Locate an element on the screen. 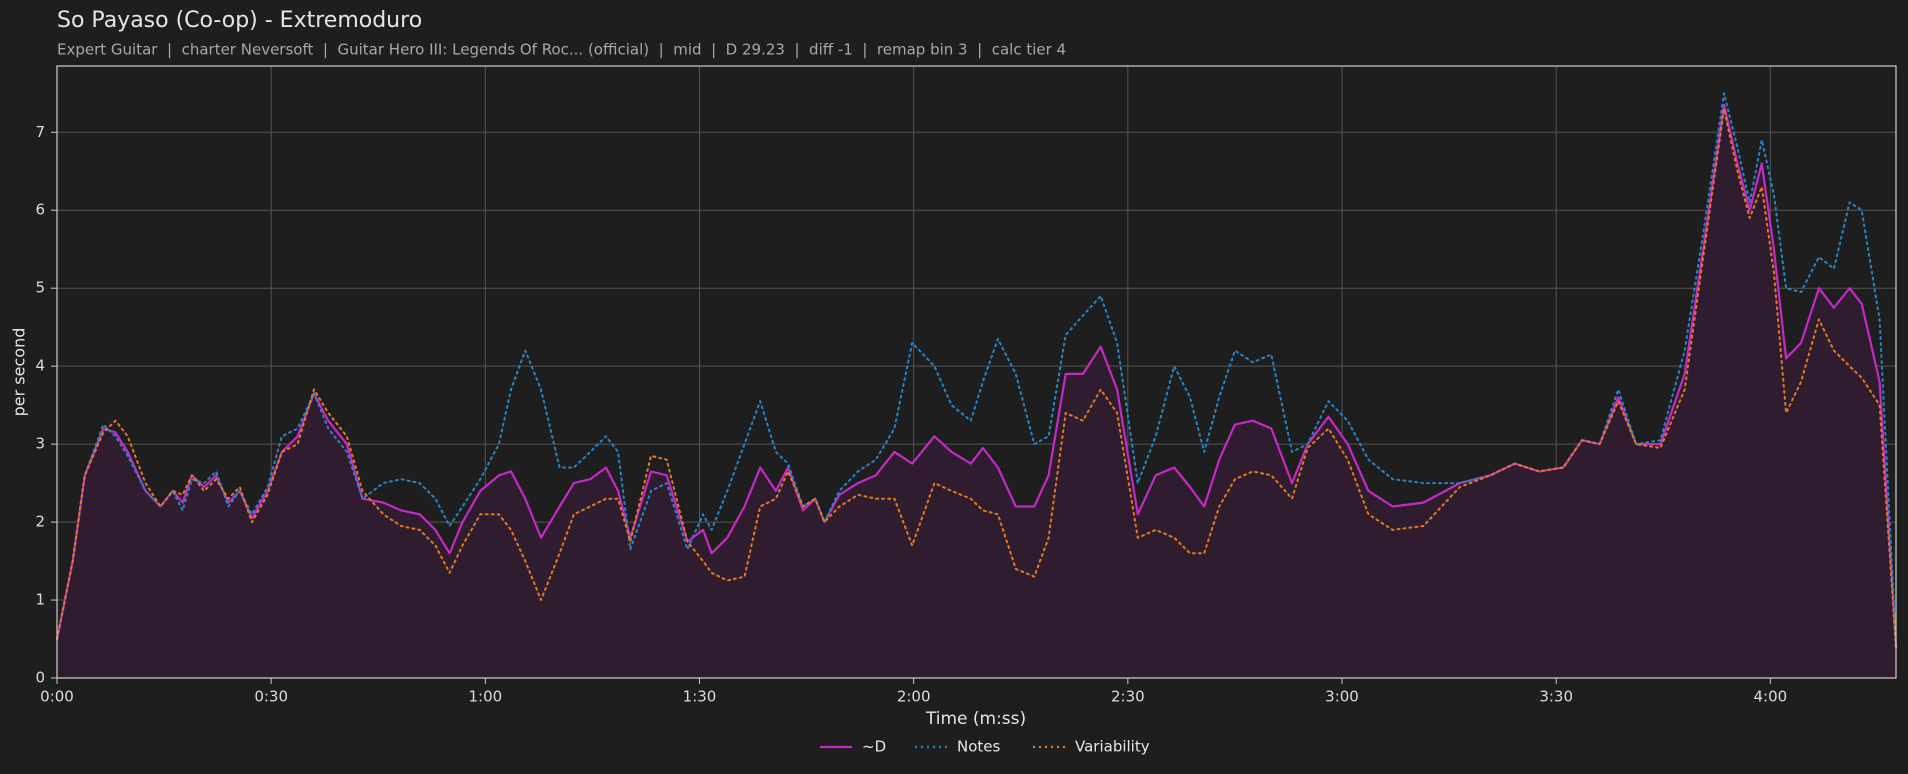 This screenshot has height=774, width=1908. x-tick-label: 2:00 is located at coordinates (914, 697).